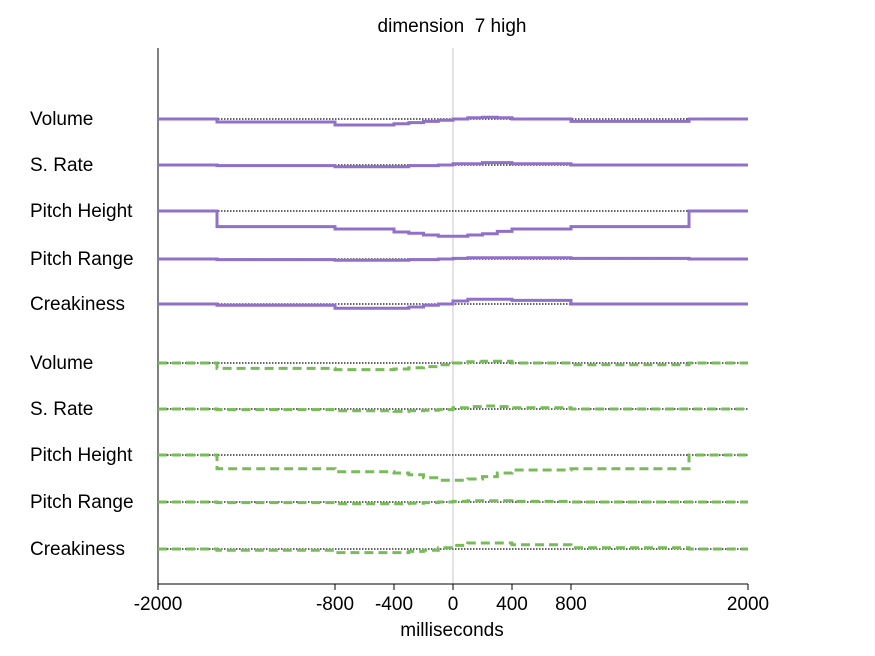 Image resolution: width=875 pixels, height=656 pixels. What do you see at coordinates (394, 604) in the screenshot?
I see `x-tick-label: -400` at bounding box center [394, 604].